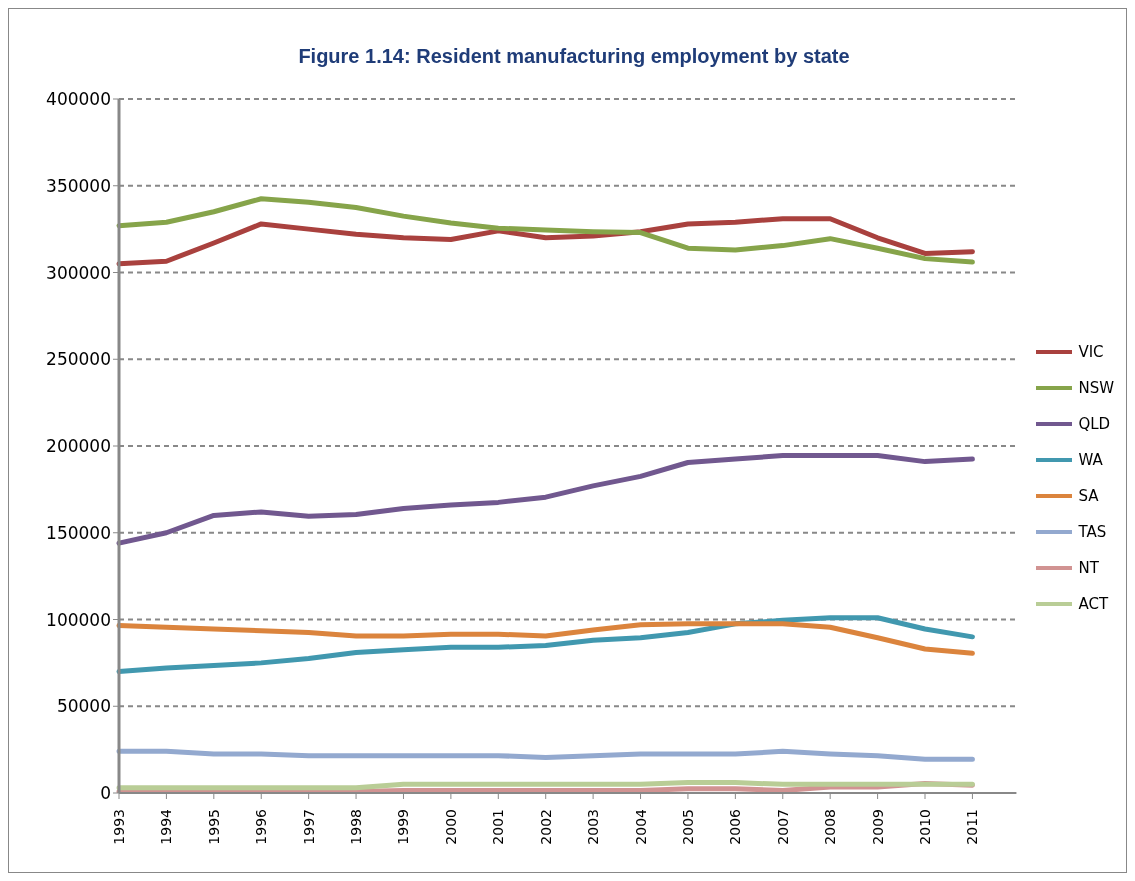 This screenshot has height=881, width=1135. What do you see at coordinates (78, 532) in the screenshot?
I see `y-tick-label: 150000` at bounding box center [78, 532].